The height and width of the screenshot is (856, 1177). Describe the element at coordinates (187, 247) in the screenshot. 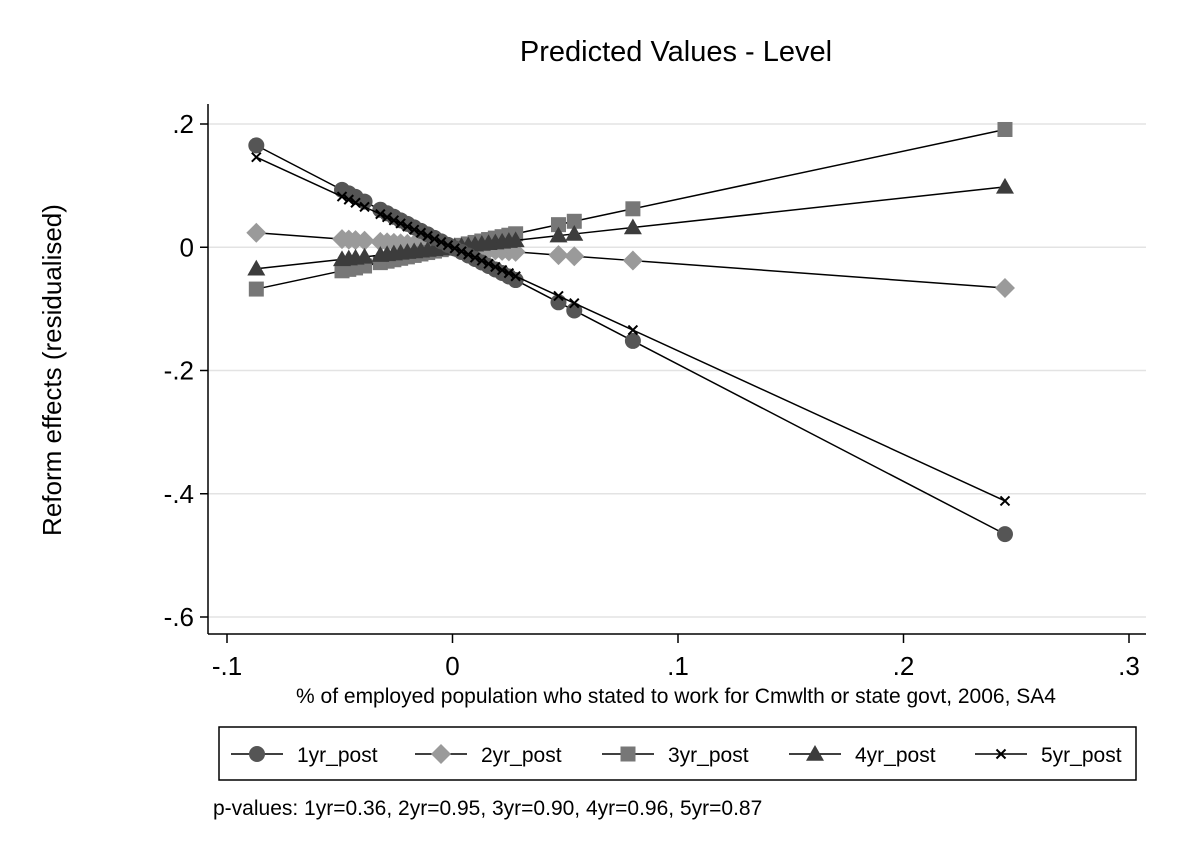

I see `y-tick-label: 0` at that location.